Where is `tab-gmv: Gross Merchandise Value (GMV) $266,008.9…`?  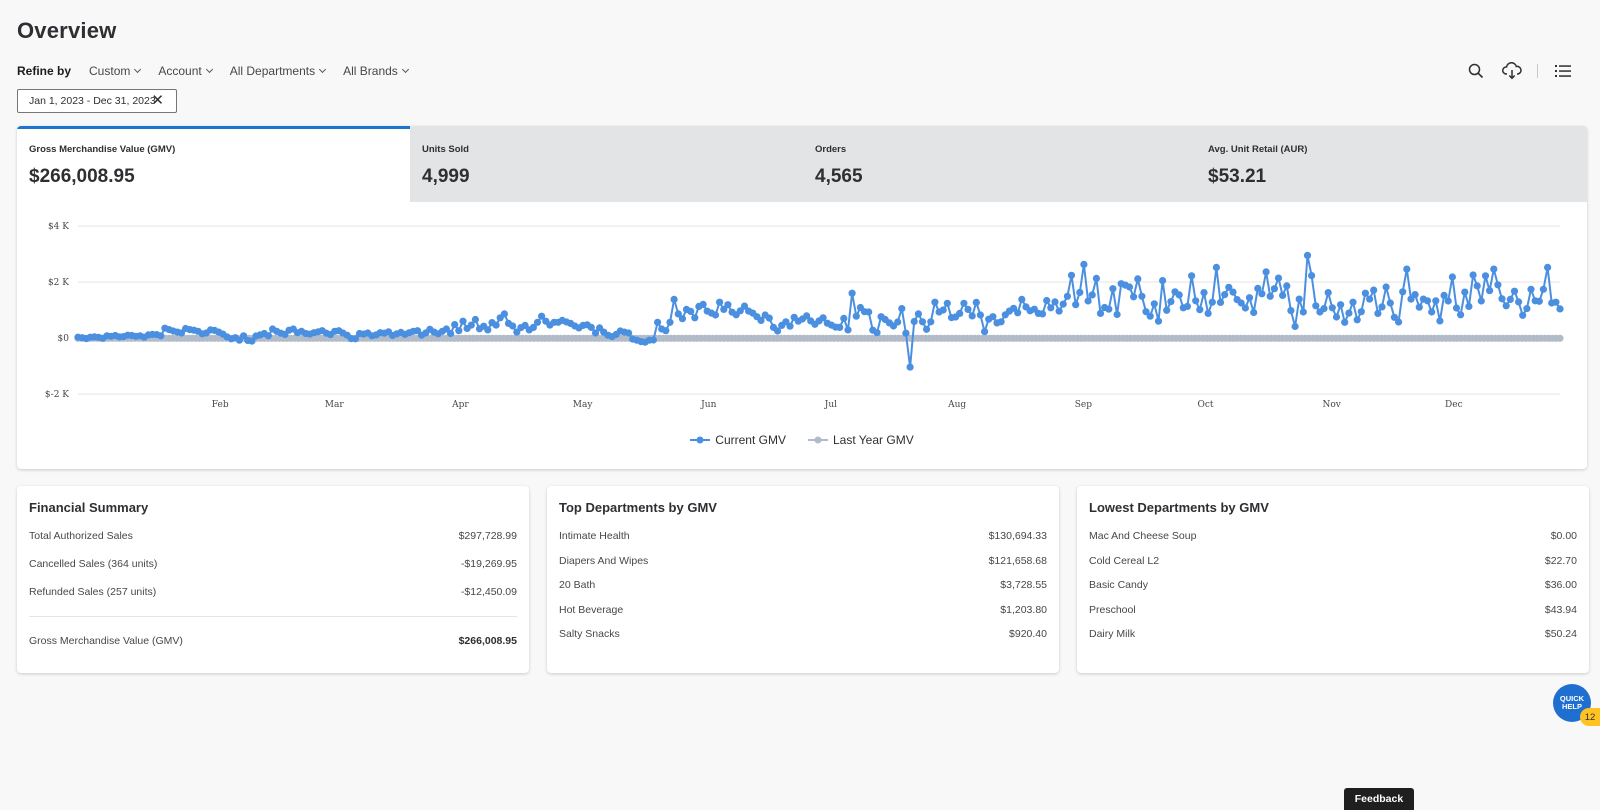 tab-gmv: Gross Merchandise Value (GMV) $266,008.9… is located at coordinates (213, 164).